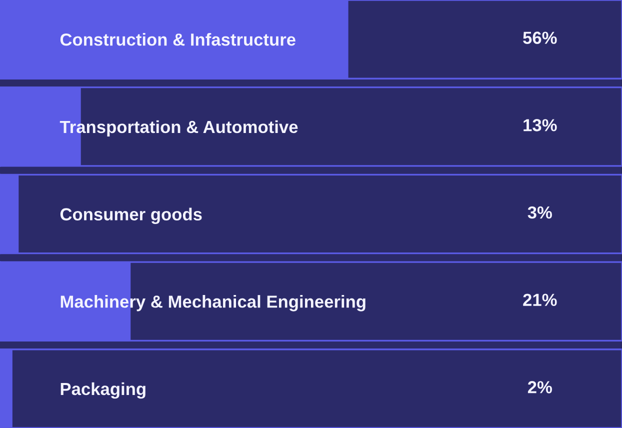 The width and height of the screenshot is (622, 428). Describe the element at coordinates (540, 300) in the screenshot. I see `data-label: 21%` at that location.